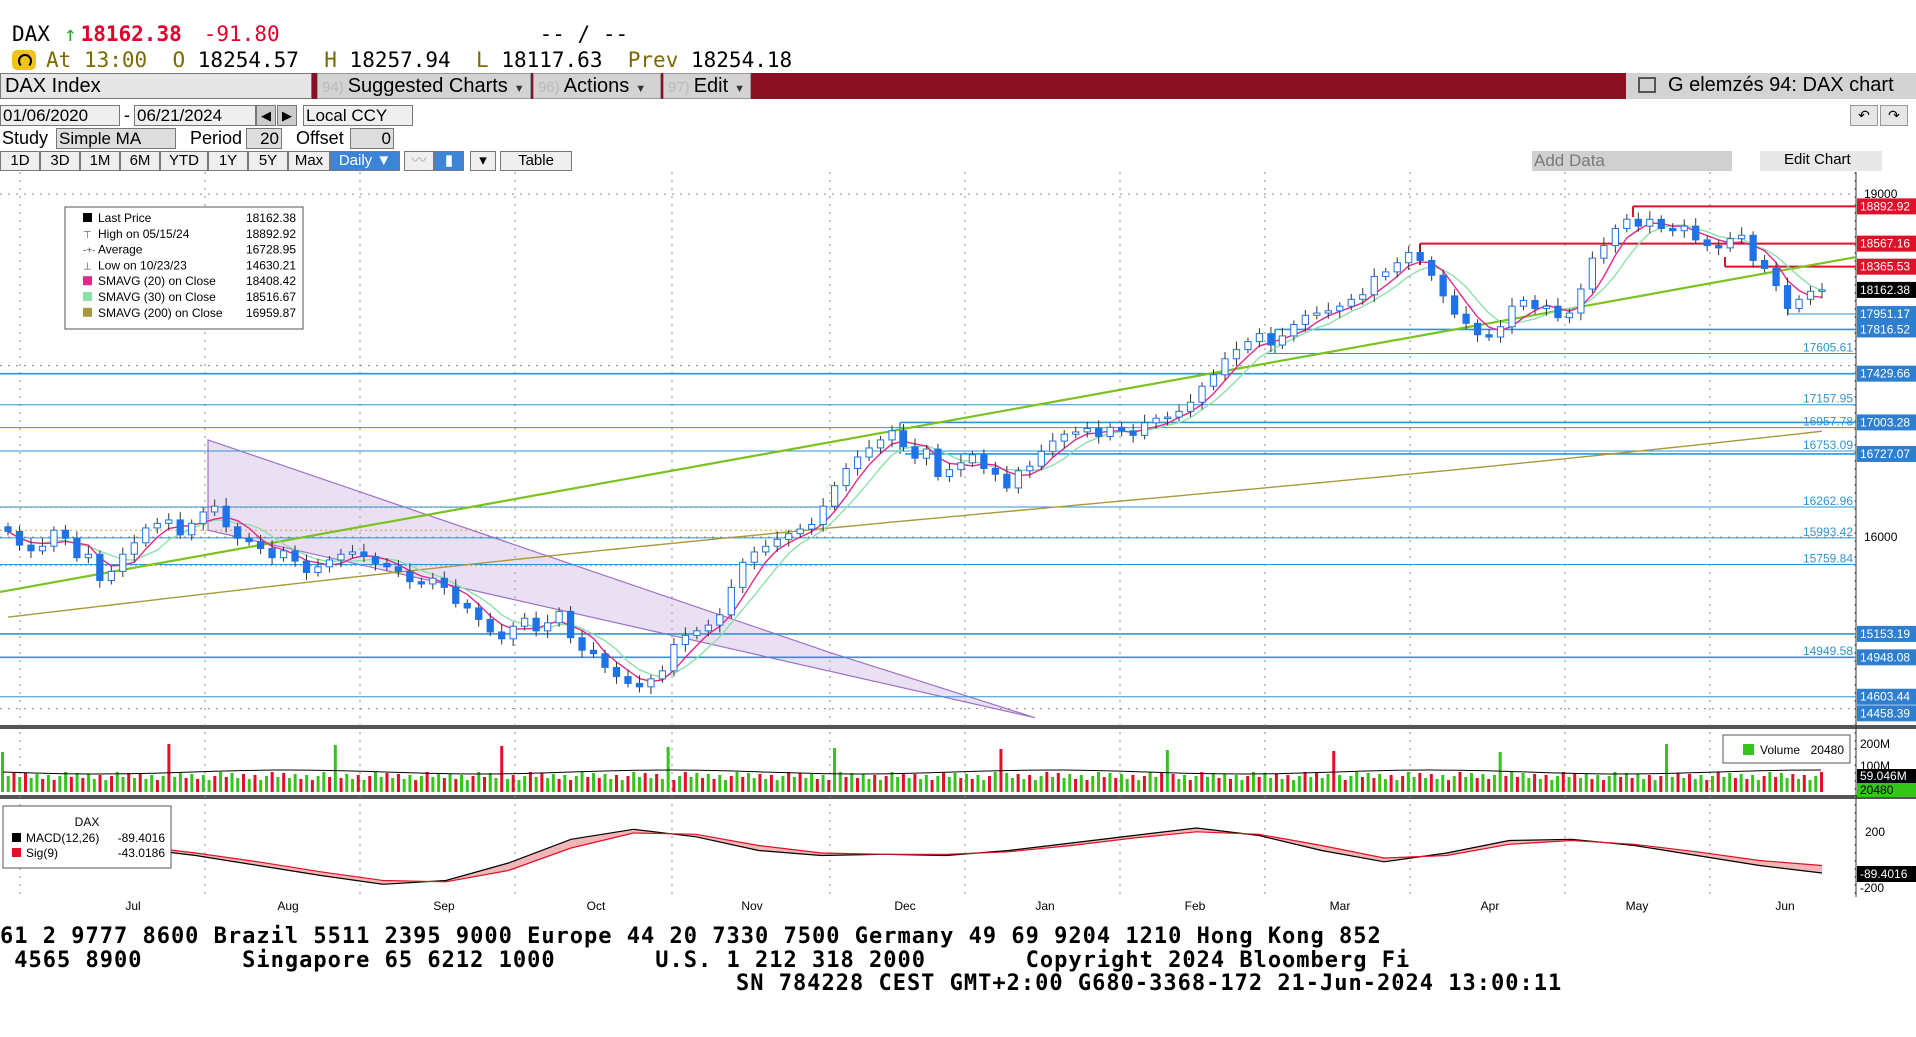 This screenshot has height=1037, width=1916. I want to click on legend-value: 16959.87, so click(271, 313).